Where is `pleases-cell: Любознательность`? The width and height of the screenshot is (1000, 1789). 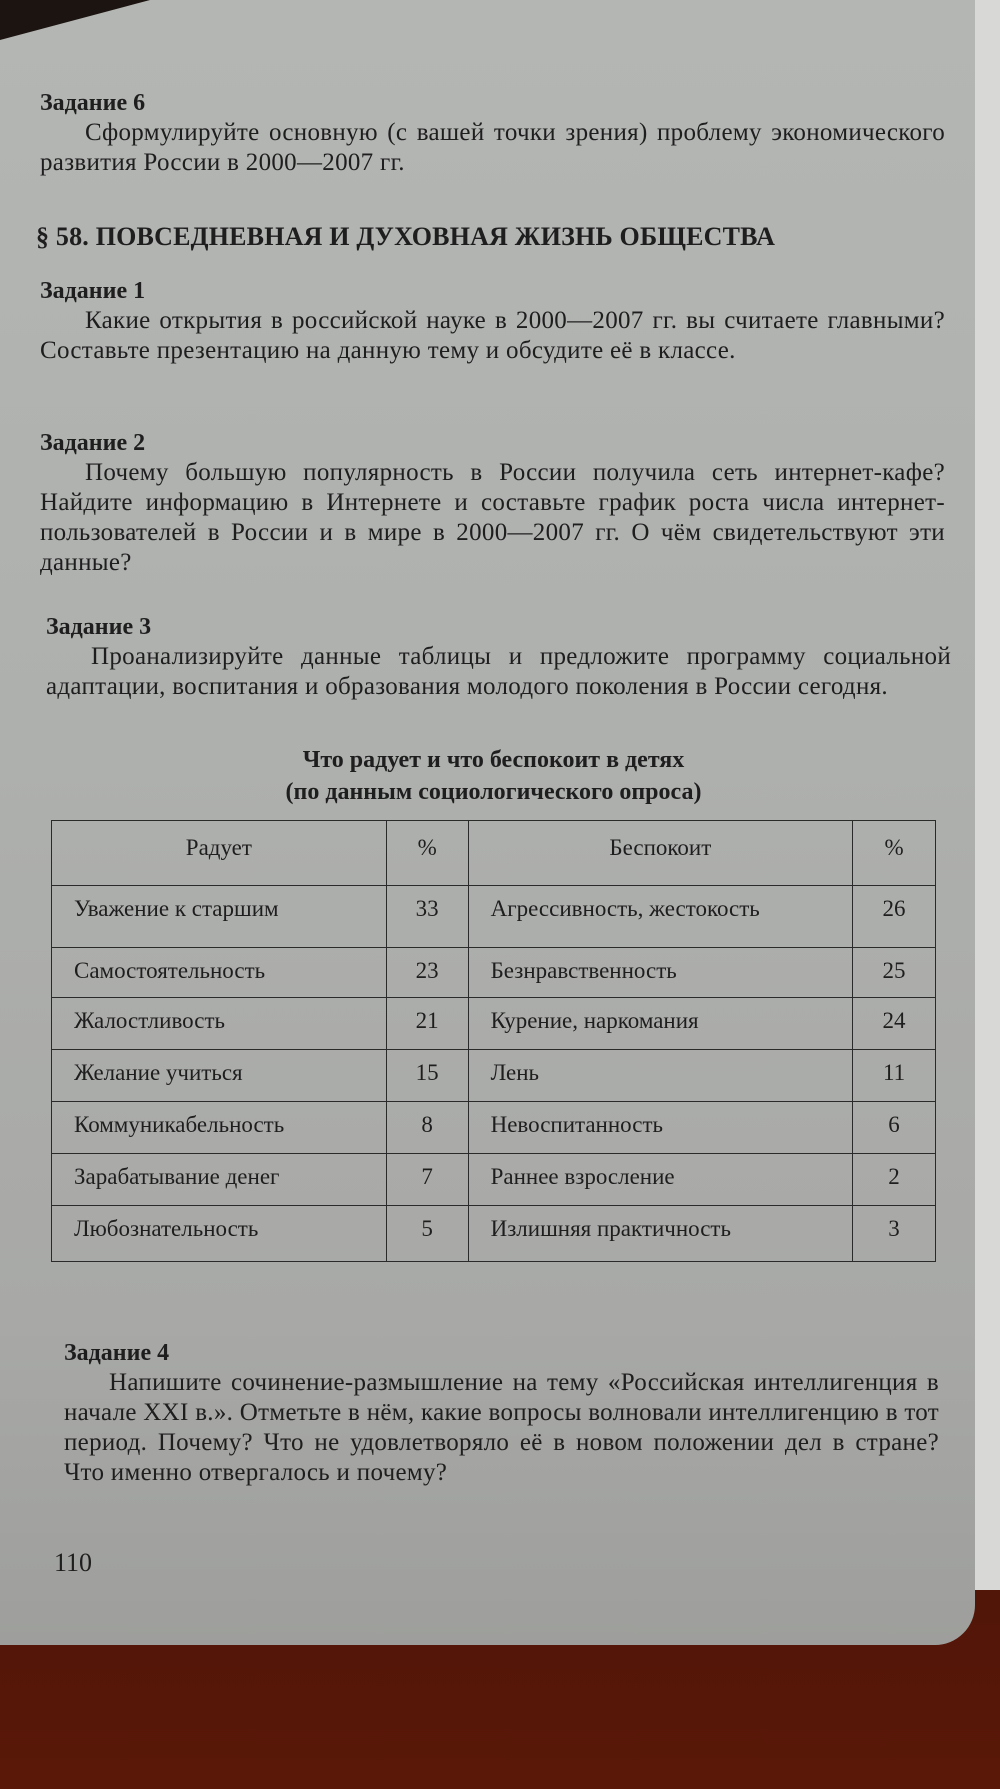 pleases-cell: Любознательность is located at coordinates (219, 1233).